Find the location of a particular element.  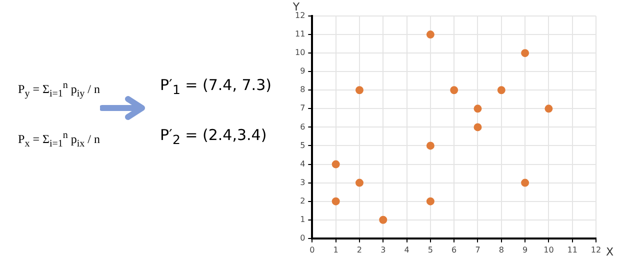

y-tick-label: 2 is located at coordinates (303, 201).